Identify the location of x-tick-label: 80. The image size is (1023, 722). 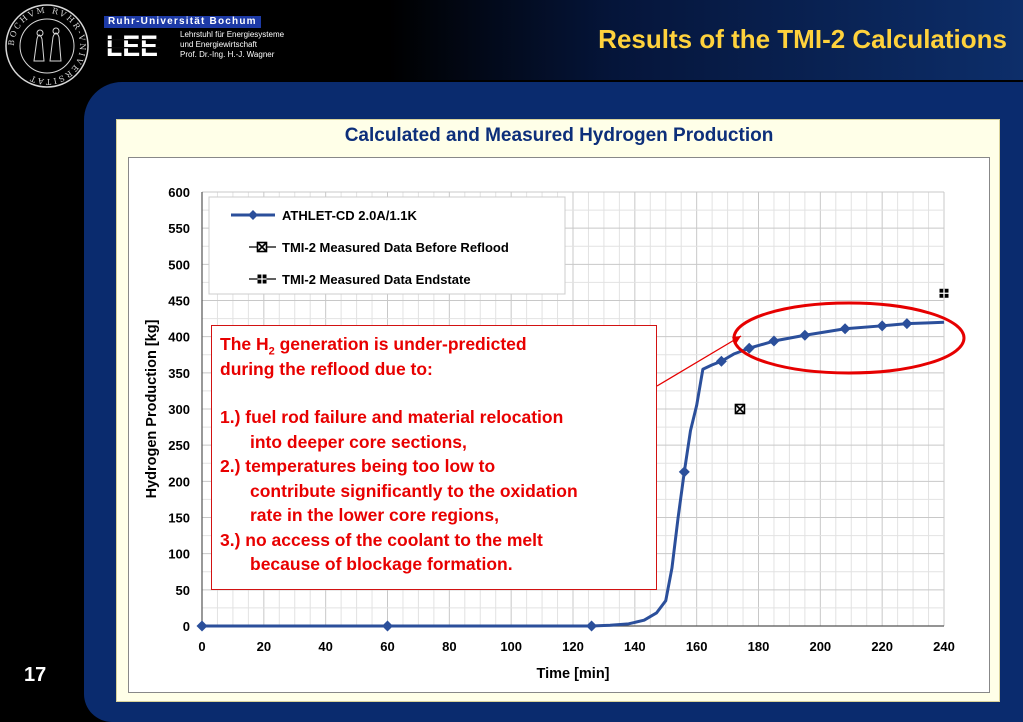
(449, 646).